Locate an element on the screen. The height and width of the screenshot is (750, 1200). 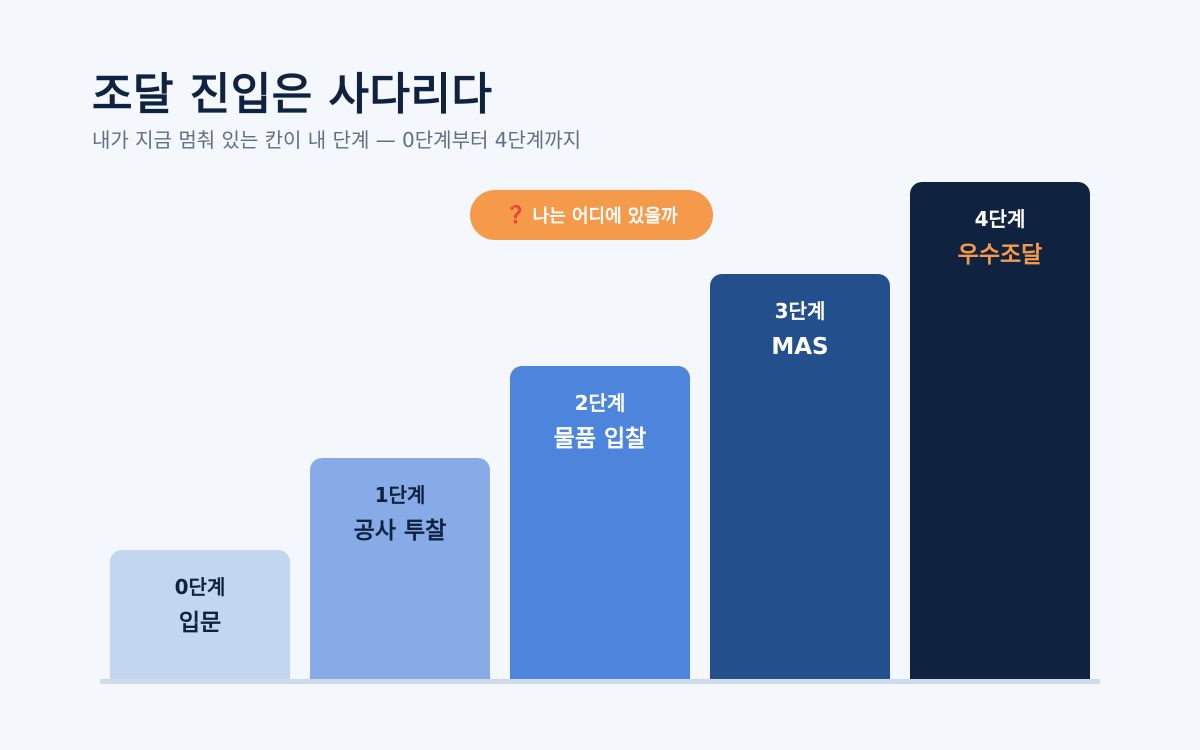
ladder-baseline is located at coordinates (600, 681).